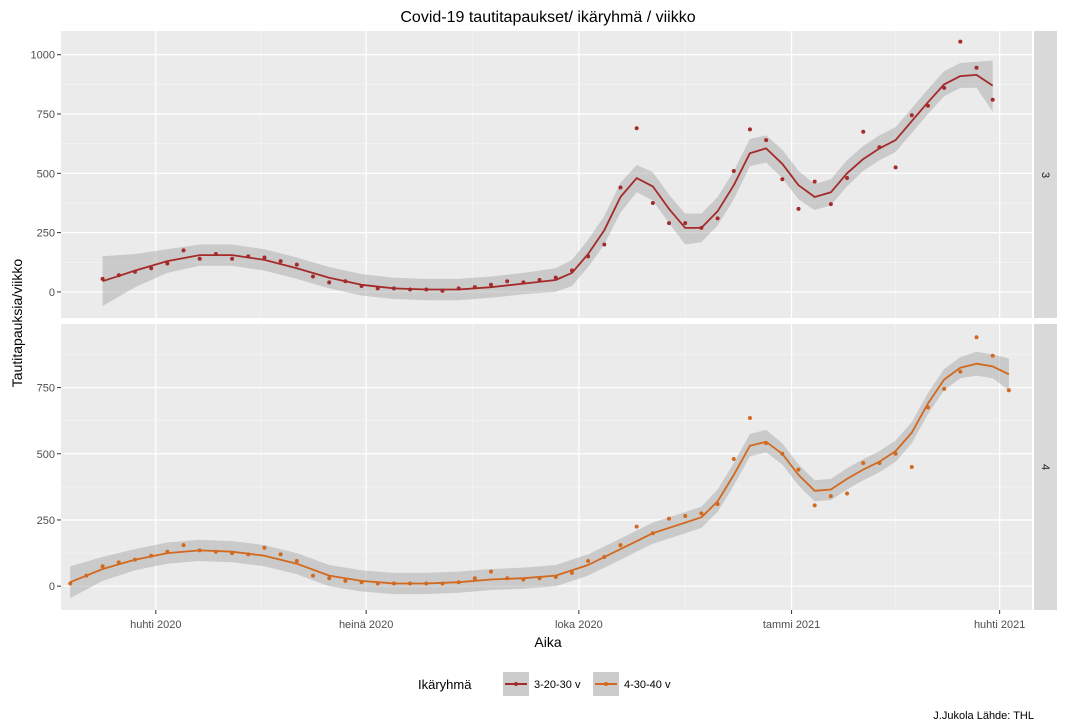  What do you see at coordinates (557, 685) in the screenshot?
I see `legend-label: 3-20-30 v` at bounding box center [557, 685].